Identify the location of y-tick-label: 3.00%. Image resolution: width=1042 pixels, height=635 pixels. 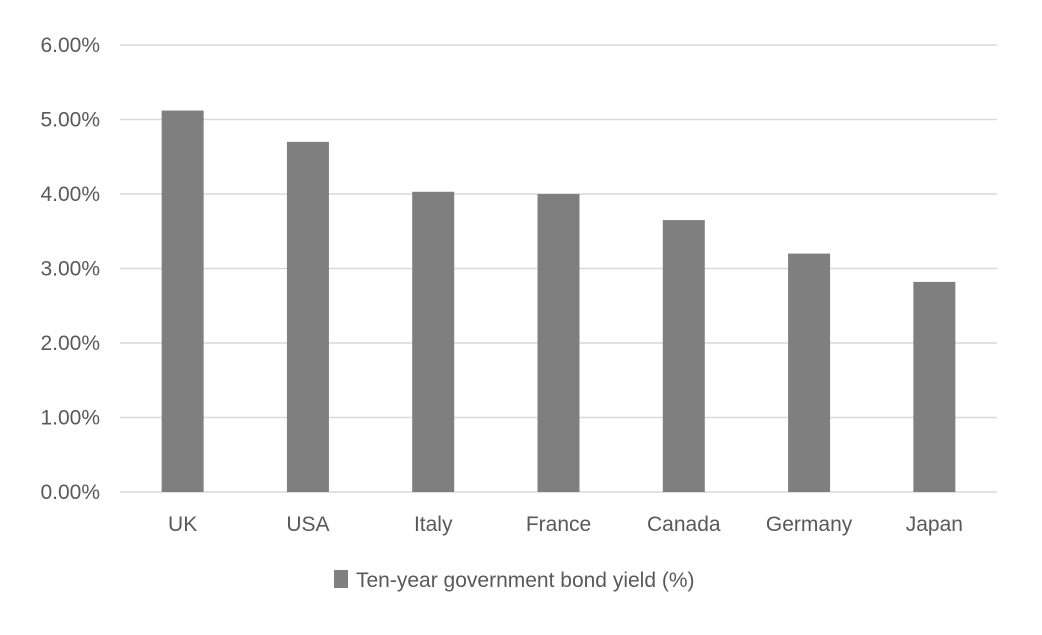
(70, 269).